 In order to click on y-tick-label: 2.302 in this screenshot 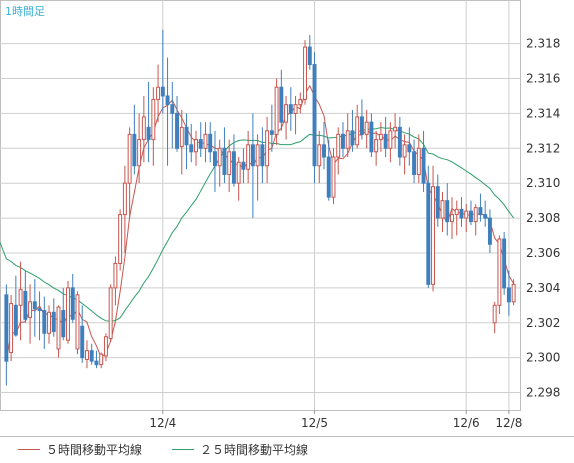, I will do `click(543, 323)`.